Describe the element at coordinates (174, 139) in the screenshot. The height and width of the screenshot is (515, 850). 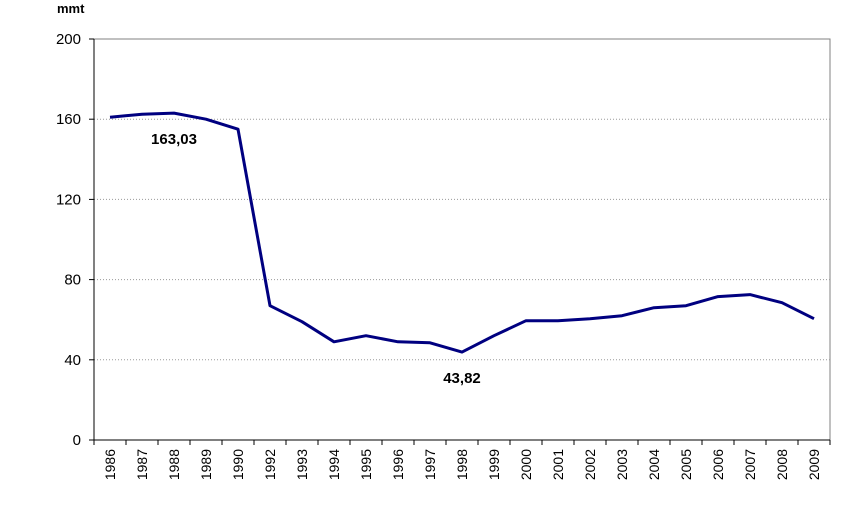
I see `annotation-label: 163,03` at that location.